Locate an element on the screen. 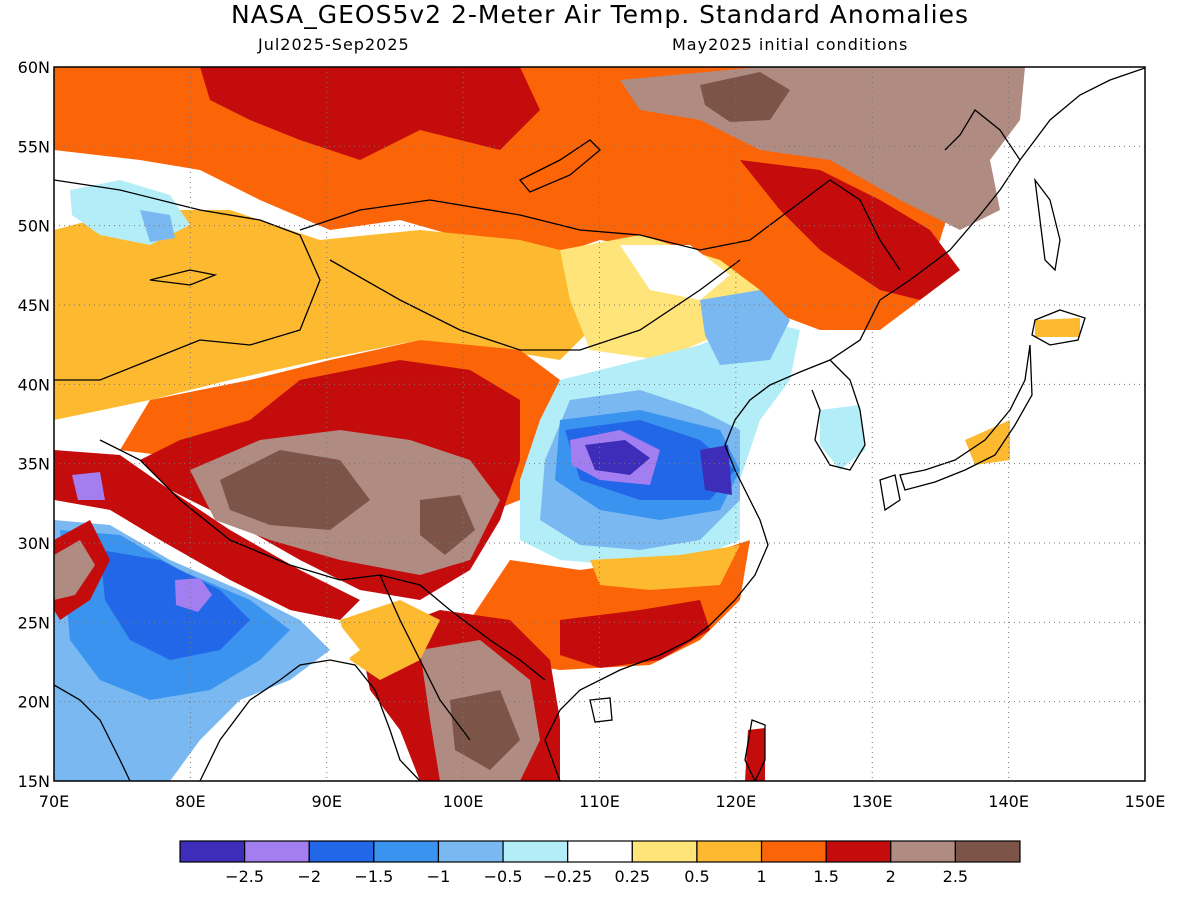 This screenshot has height=900, width=1200. color-legend: −2.5 −2 −1.5 −1 −0.5 −0.25 0.25 0.5 1 1.5 2 2.5 is located at coordinates (600, 863).